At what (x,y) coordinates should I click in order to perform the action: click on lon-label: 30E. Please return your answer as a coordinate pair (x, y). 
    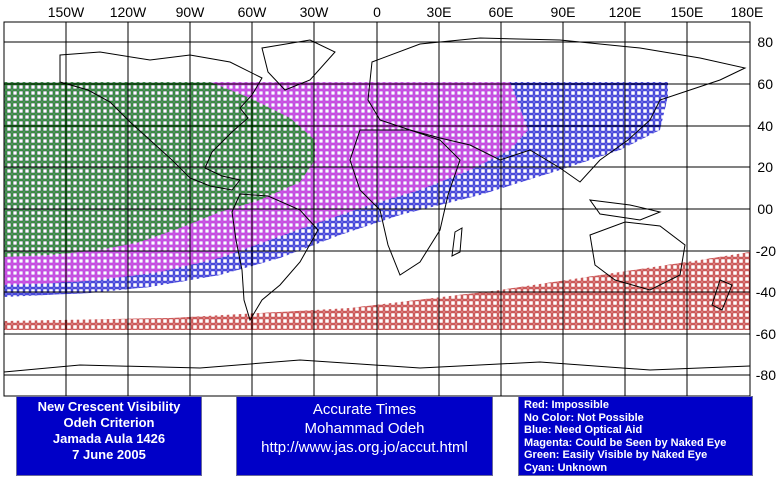
    Looking at the image, I should click on (439, 12).